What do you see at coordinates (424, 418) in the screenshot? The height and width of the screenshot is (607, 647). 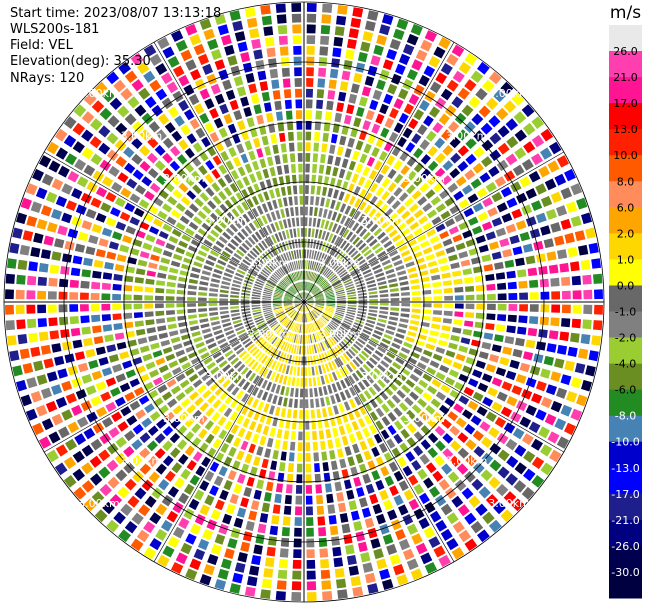 I see `ring-label: 3.00km` at bounding box center [424, 418].